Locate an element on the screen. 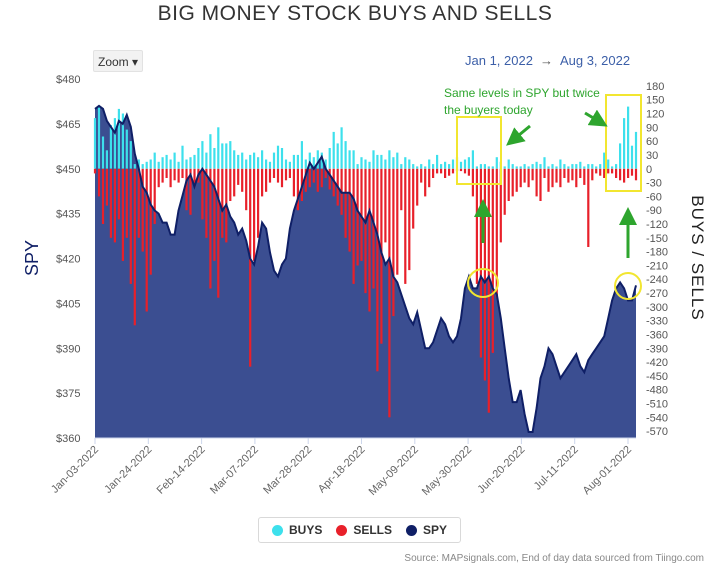  x-tick-label: Jan-24-2022 is located at coordinates (128, 470).